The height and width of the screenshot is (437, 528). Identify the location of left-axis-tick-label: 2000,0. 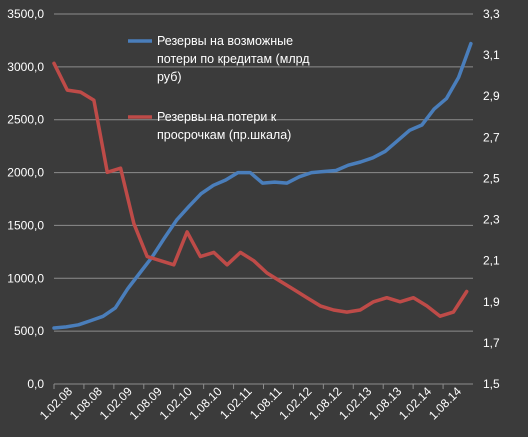
(25, 173).